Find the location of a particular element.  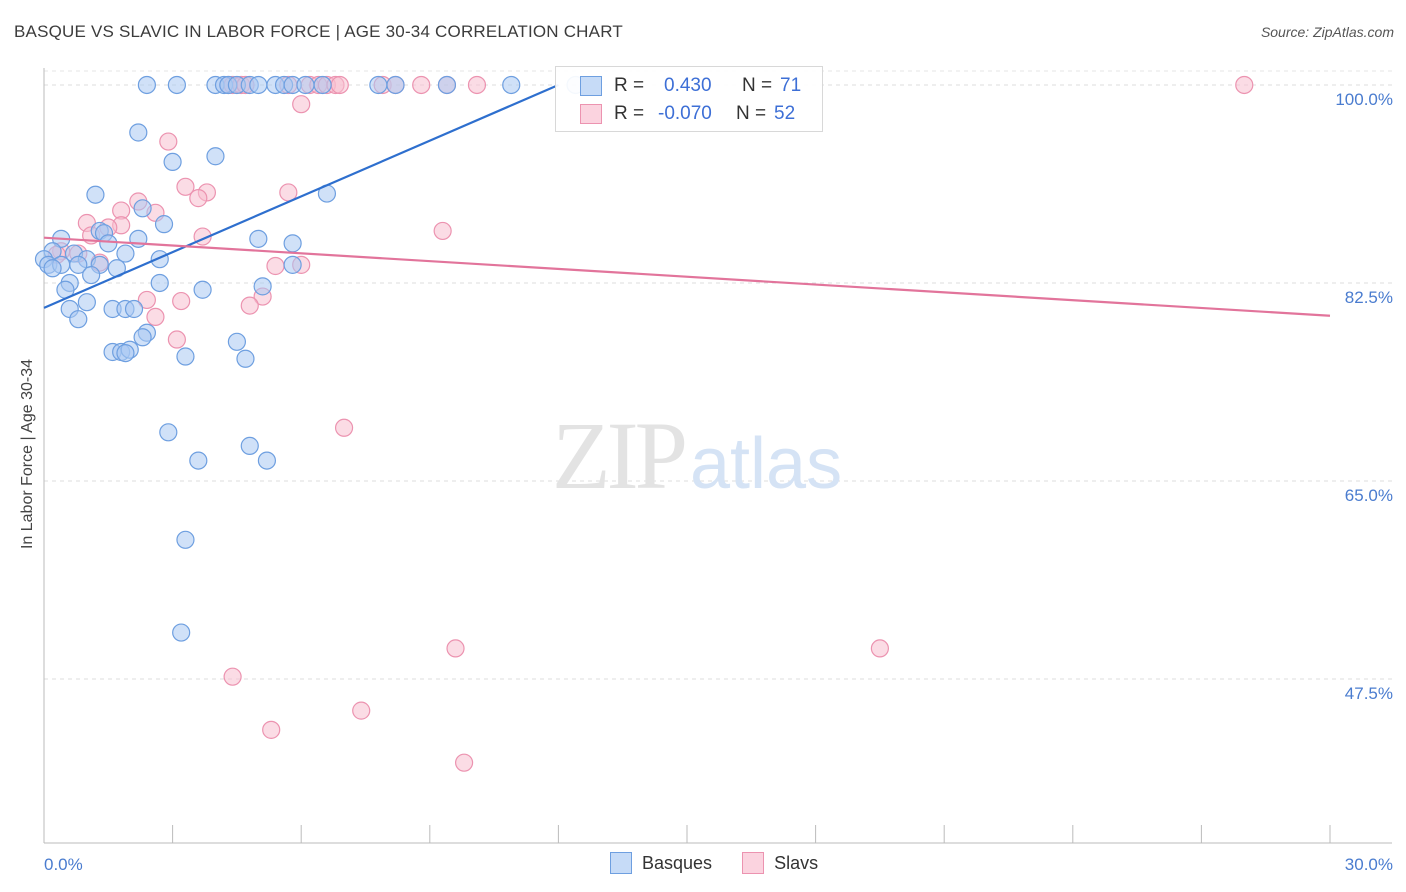

x-tick-label: 0.0% is located at coordinates (63, 864).